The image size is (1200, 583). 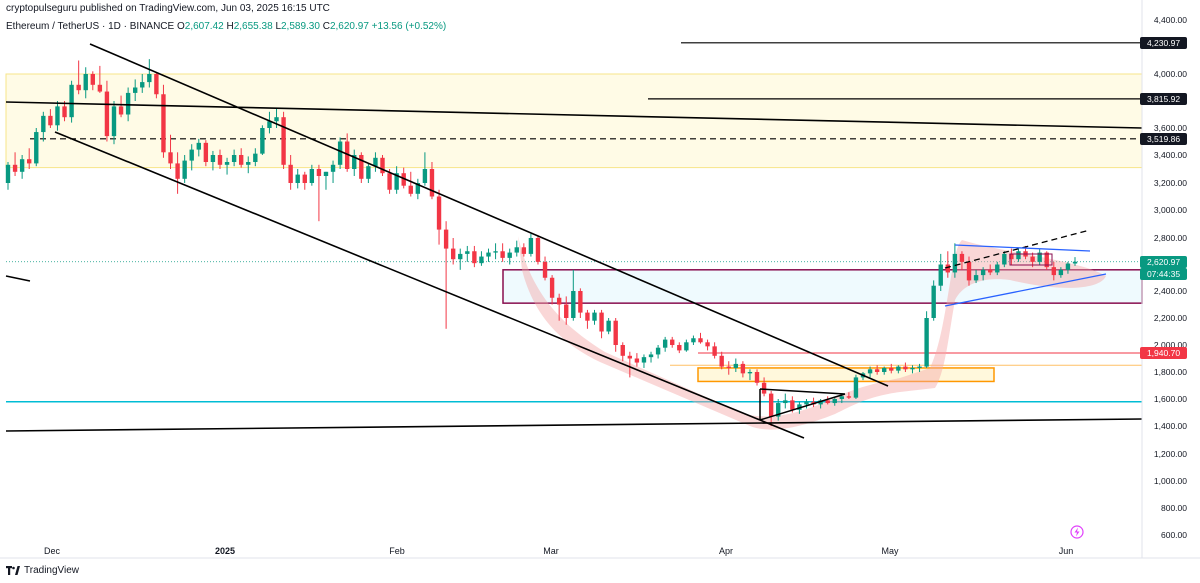 I want to click on time-tick: 2025, so click(x=225, y=551).